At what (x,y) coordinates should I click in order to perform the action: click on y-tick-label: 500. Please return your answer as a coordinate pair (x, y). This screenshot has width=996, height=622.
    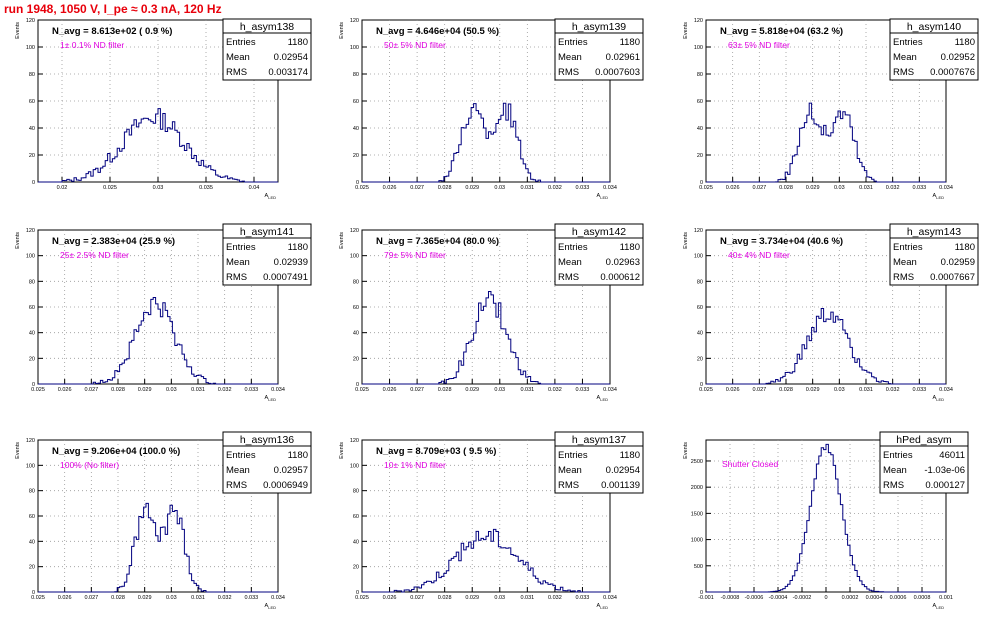
    Looking at the image, I should click on (698, 567).